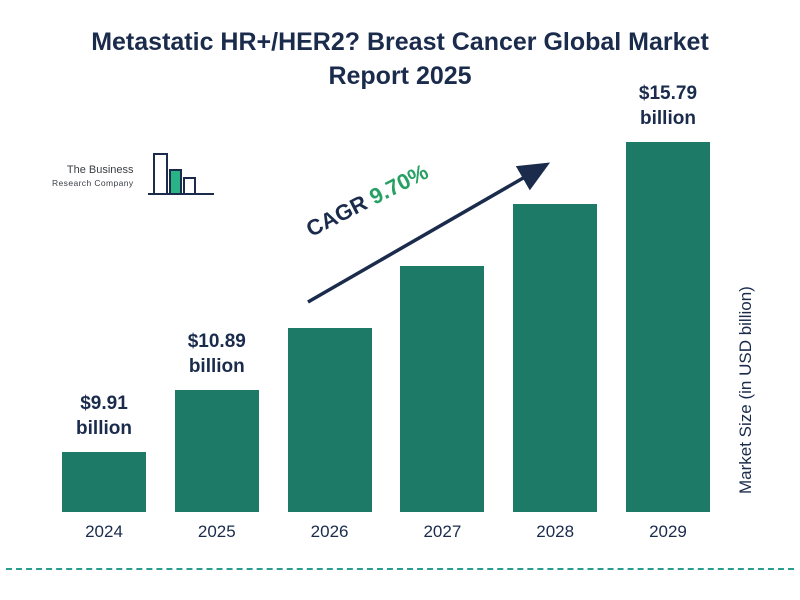 The image size is (800, 600). I want to click on bar-column-2029: $15.79 billion 2029, so click(667, 311).